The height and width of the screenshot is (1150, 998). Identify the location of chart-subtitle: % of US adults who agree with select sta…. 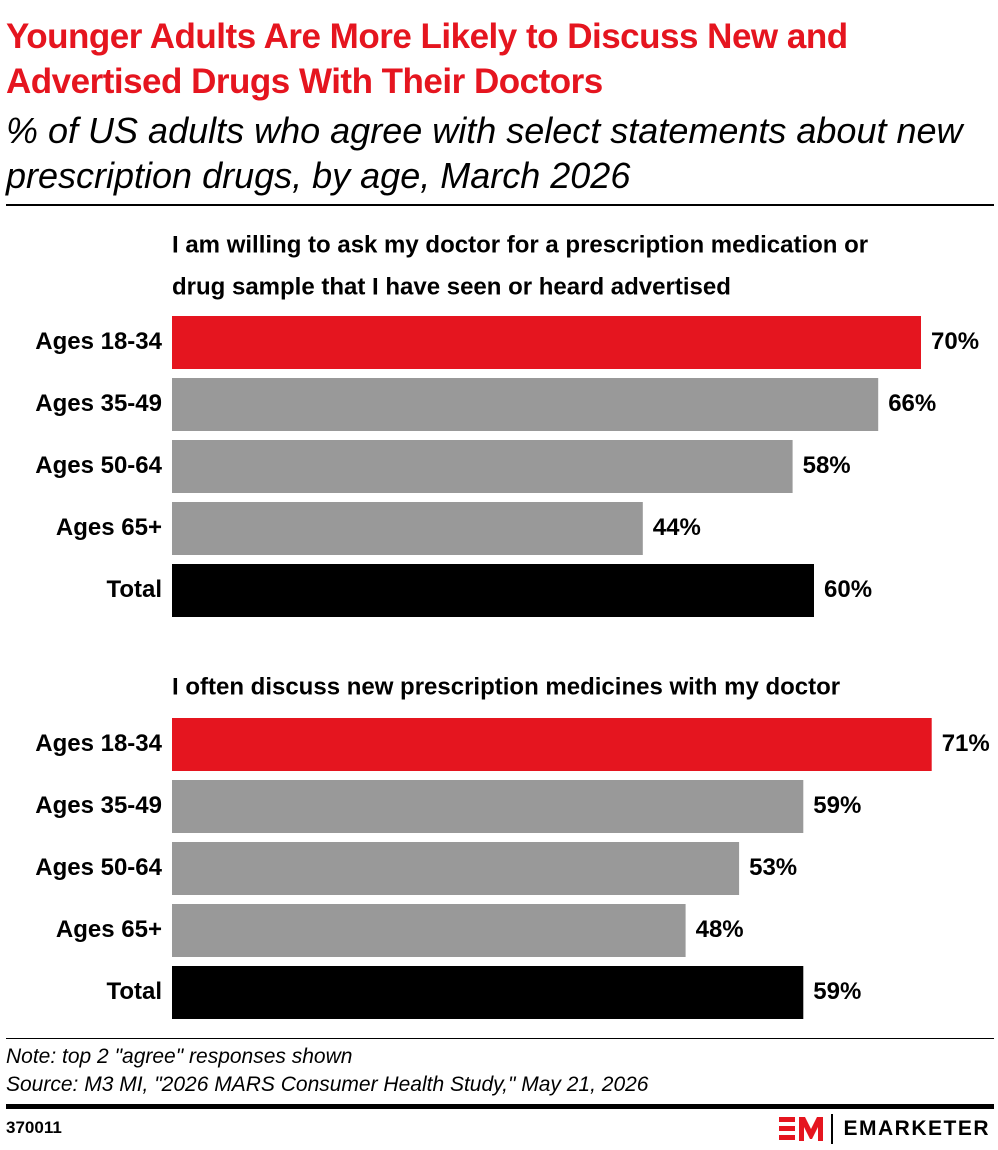
(484, 153).